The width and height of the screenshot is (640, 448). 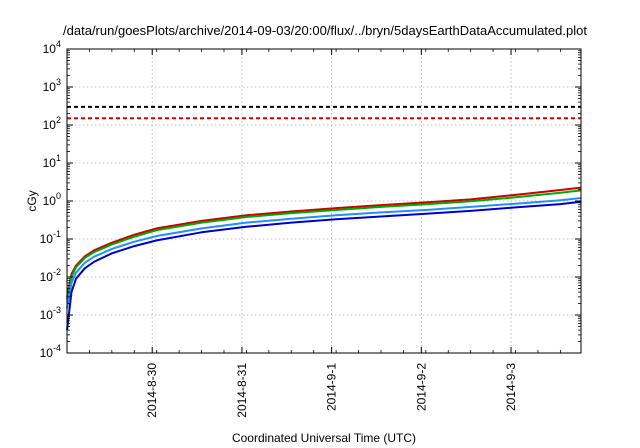 I want to click on y-tick-label: 10⁻³, so click(x=50, y=313).